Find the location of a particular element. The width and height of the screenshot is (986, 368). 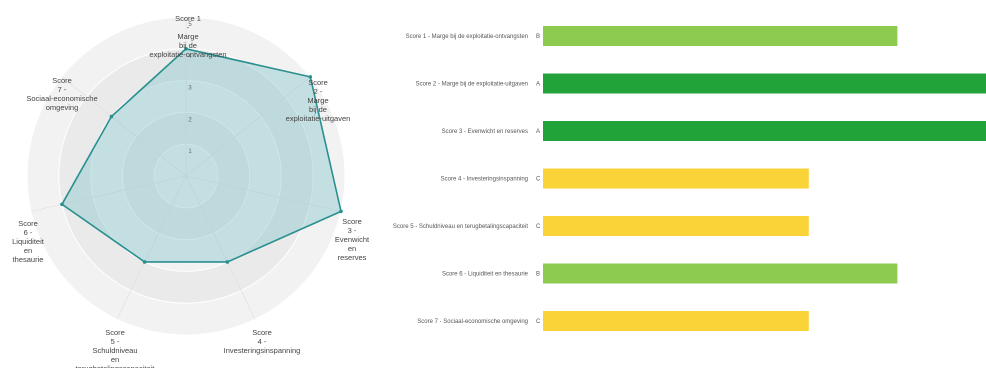

radar-axis-label: reserves is located at coordinates (352, 257).